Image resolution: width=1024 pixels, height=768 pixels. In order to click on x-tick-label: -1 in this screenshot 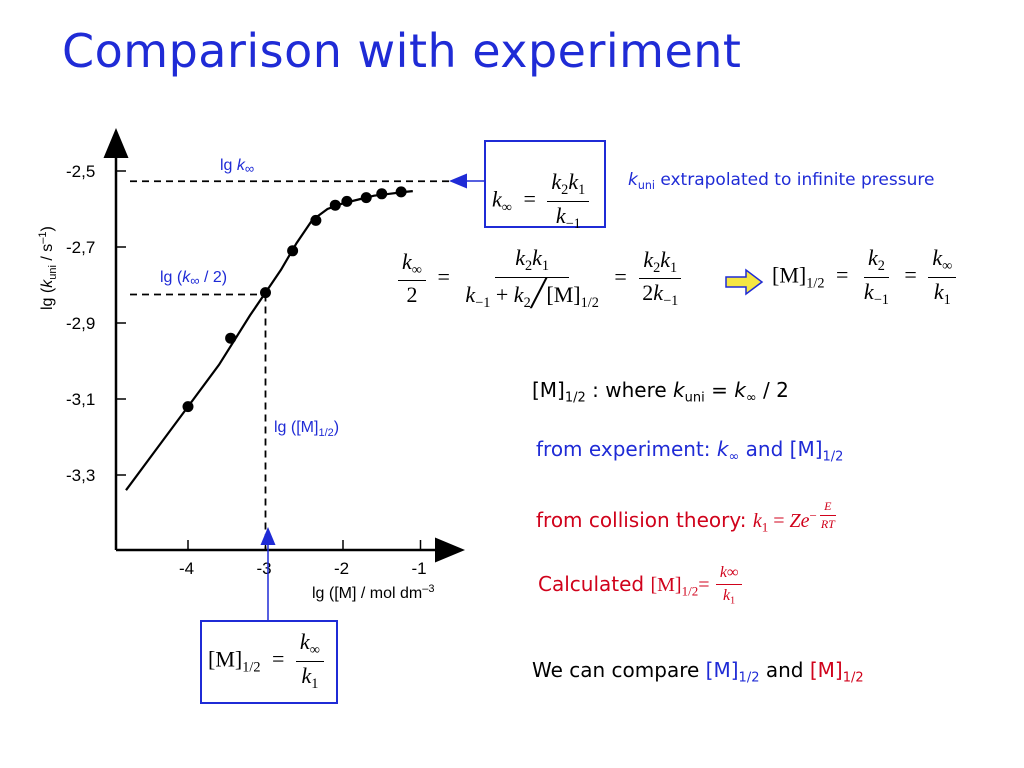, I will do `click(419, 568)`.